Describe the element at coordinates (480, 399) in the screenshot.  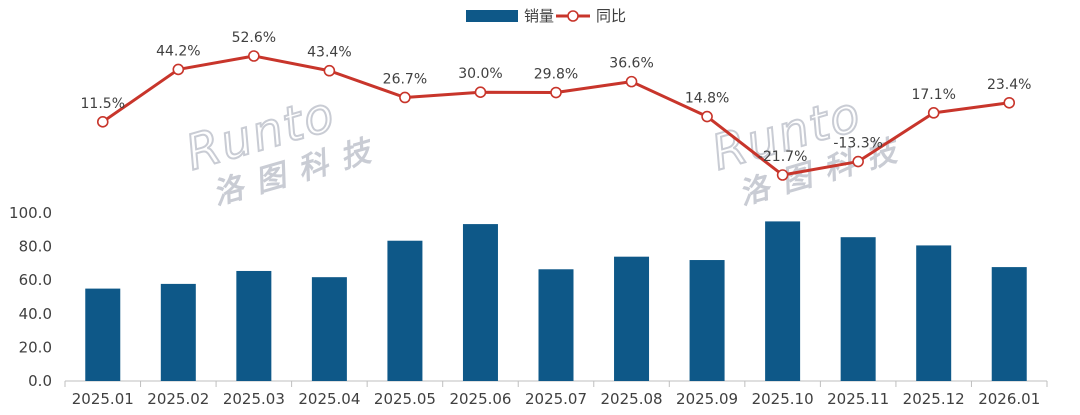
I see `x-tick-label: 2025.06` at that location.